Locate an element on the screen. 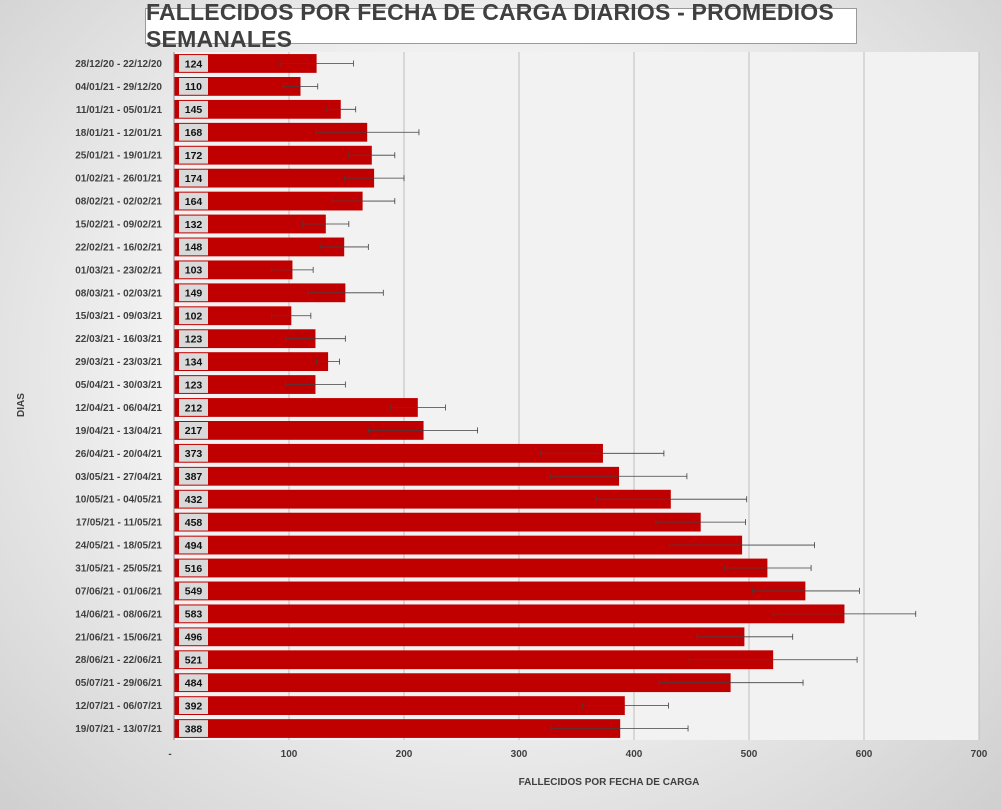 Image resolution: width=1001 pixels, height=810 pixels. category-label: 15/03/21 - 09/03/21 is located at coordinates (118, 316).